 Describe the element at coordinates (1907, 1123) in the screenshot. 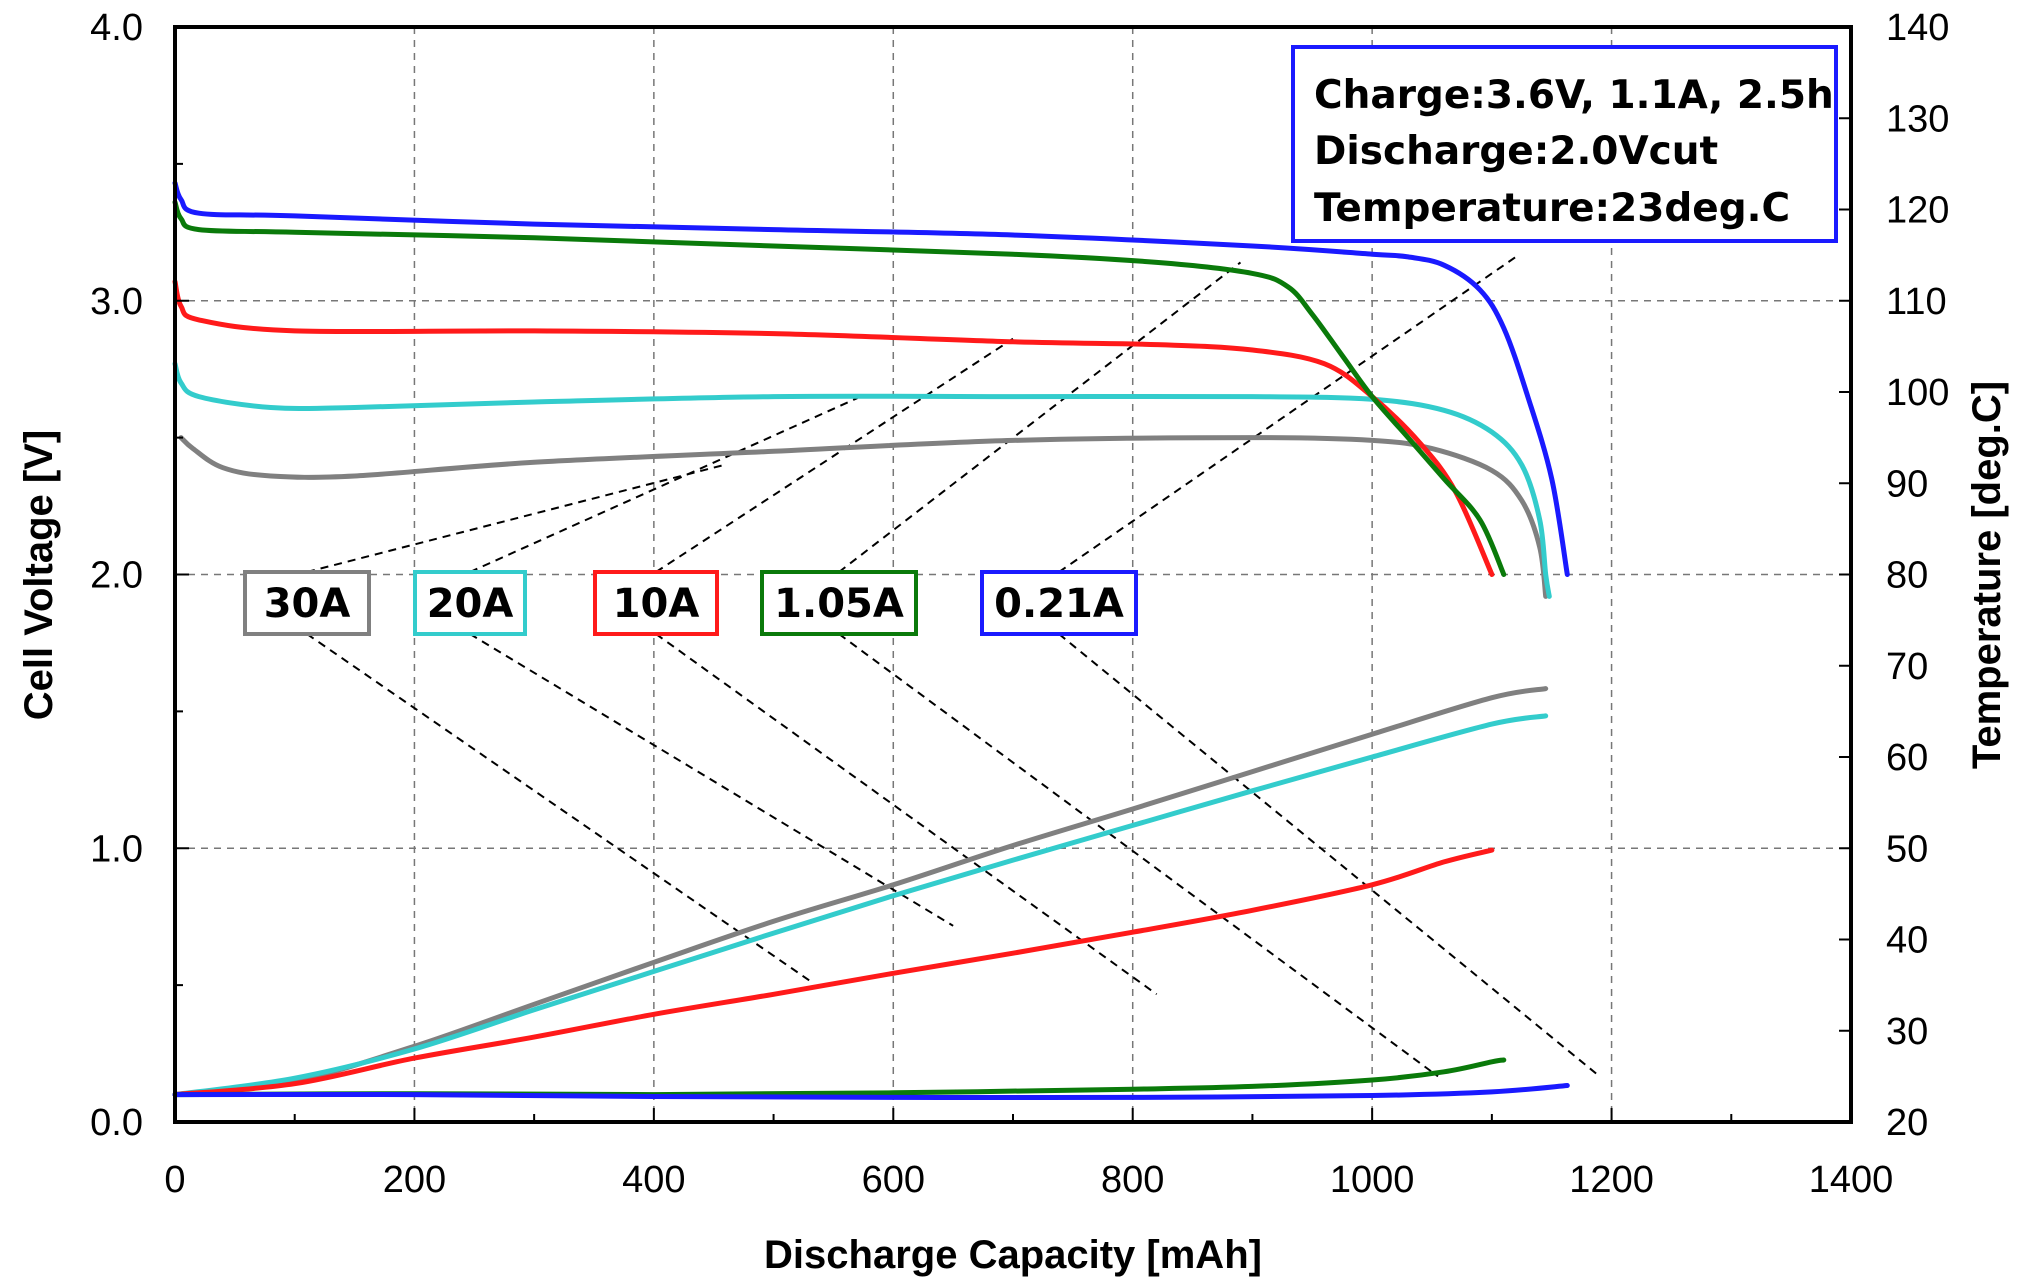

I see `y2-tick-label: 20` at that location.